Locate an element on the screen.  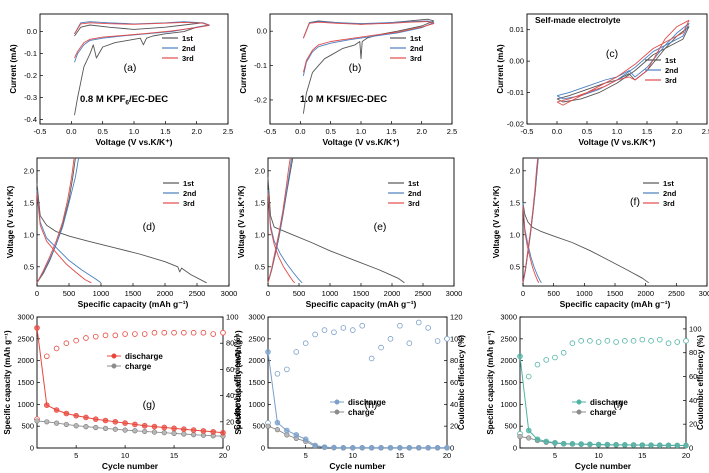
y-tick-label: 1000 is located at coordinates (508, 404).